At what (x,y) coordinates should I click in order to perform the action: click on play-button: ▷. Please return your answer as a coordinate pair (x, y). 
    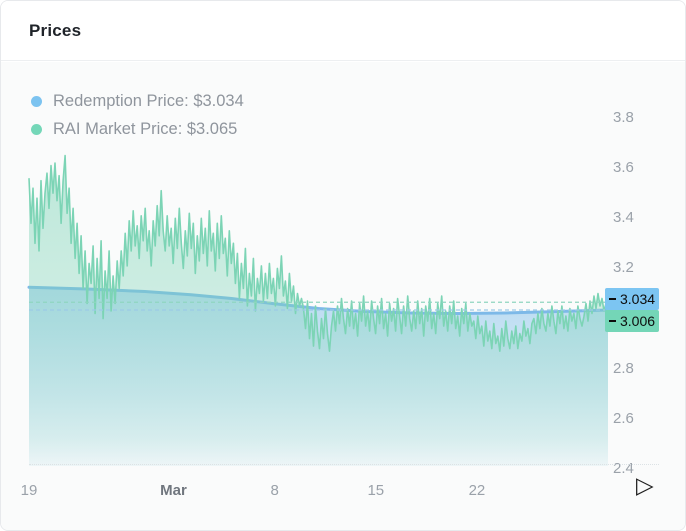
    Looking at the image, I should click on (645, 486).